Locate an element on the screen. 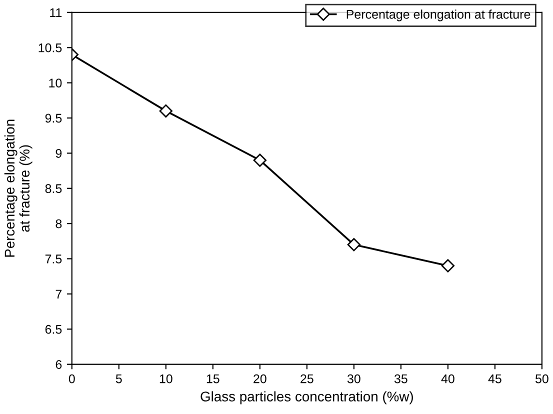  x-tick-label: 30 is located at coordinates (353, 379).